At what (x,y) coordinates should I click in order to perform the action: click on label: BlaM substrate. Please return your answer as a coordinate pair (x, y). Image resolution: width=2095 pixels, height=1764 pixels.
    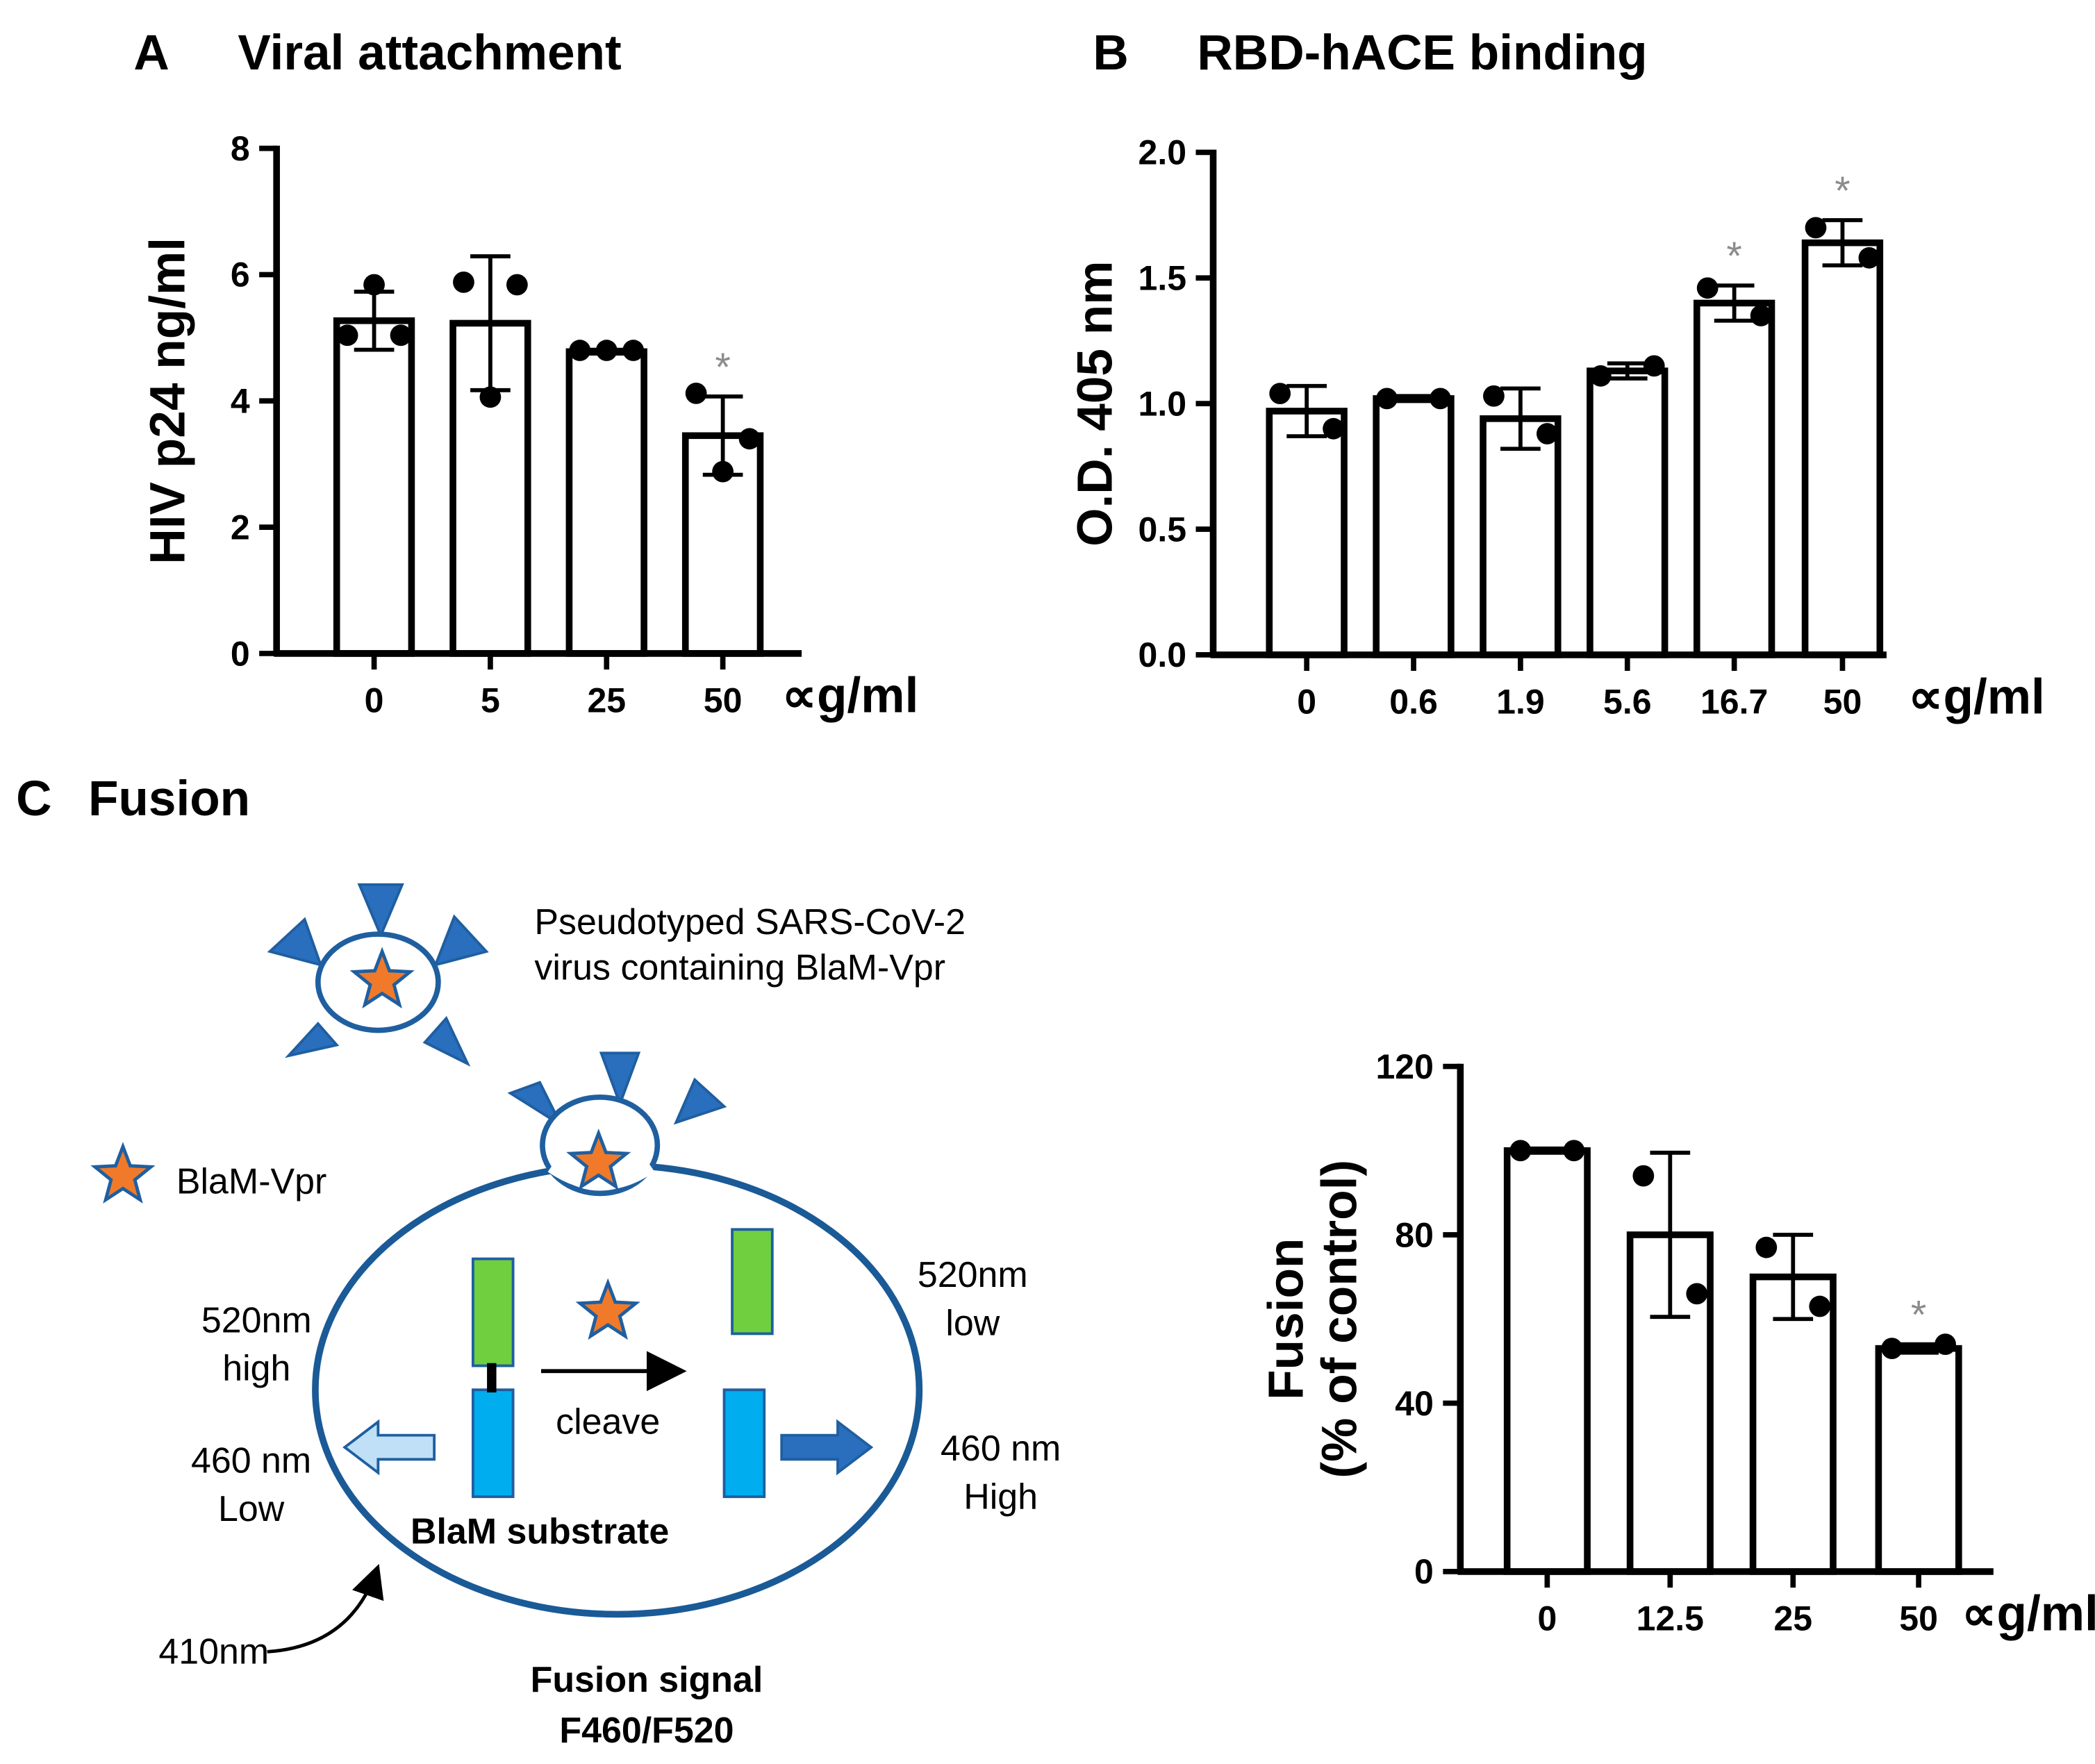
    Looking at the image, I should click on (540, 1531).